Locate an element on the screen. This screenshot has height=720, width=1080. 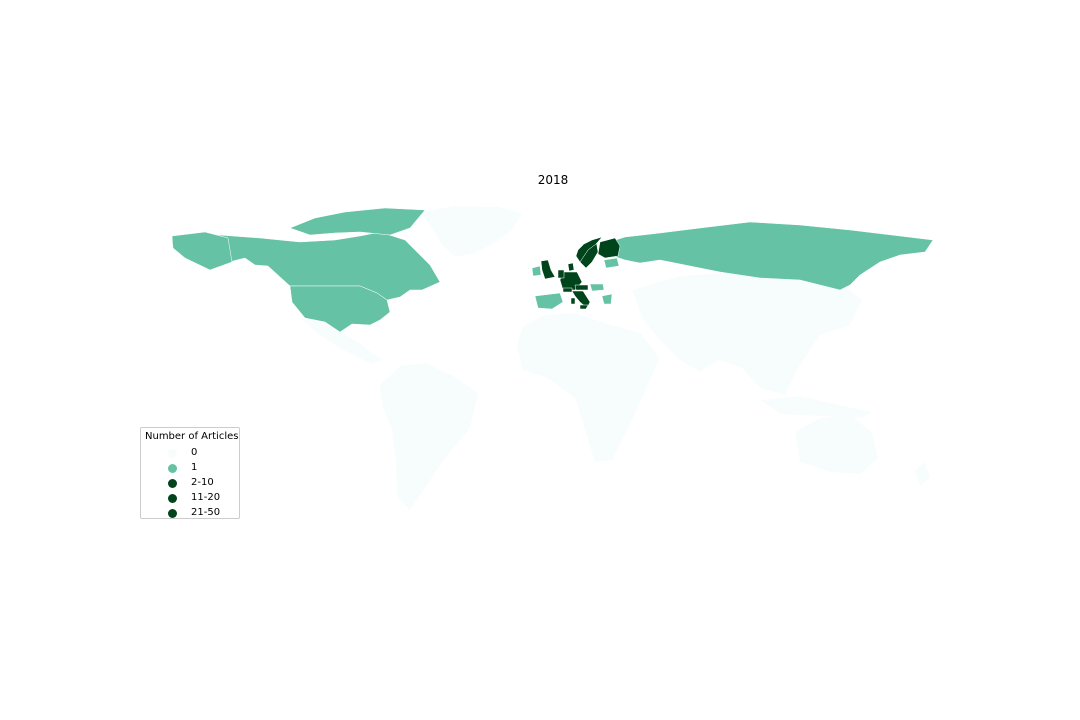
region-indonesia is located at coordinates (816, 407).